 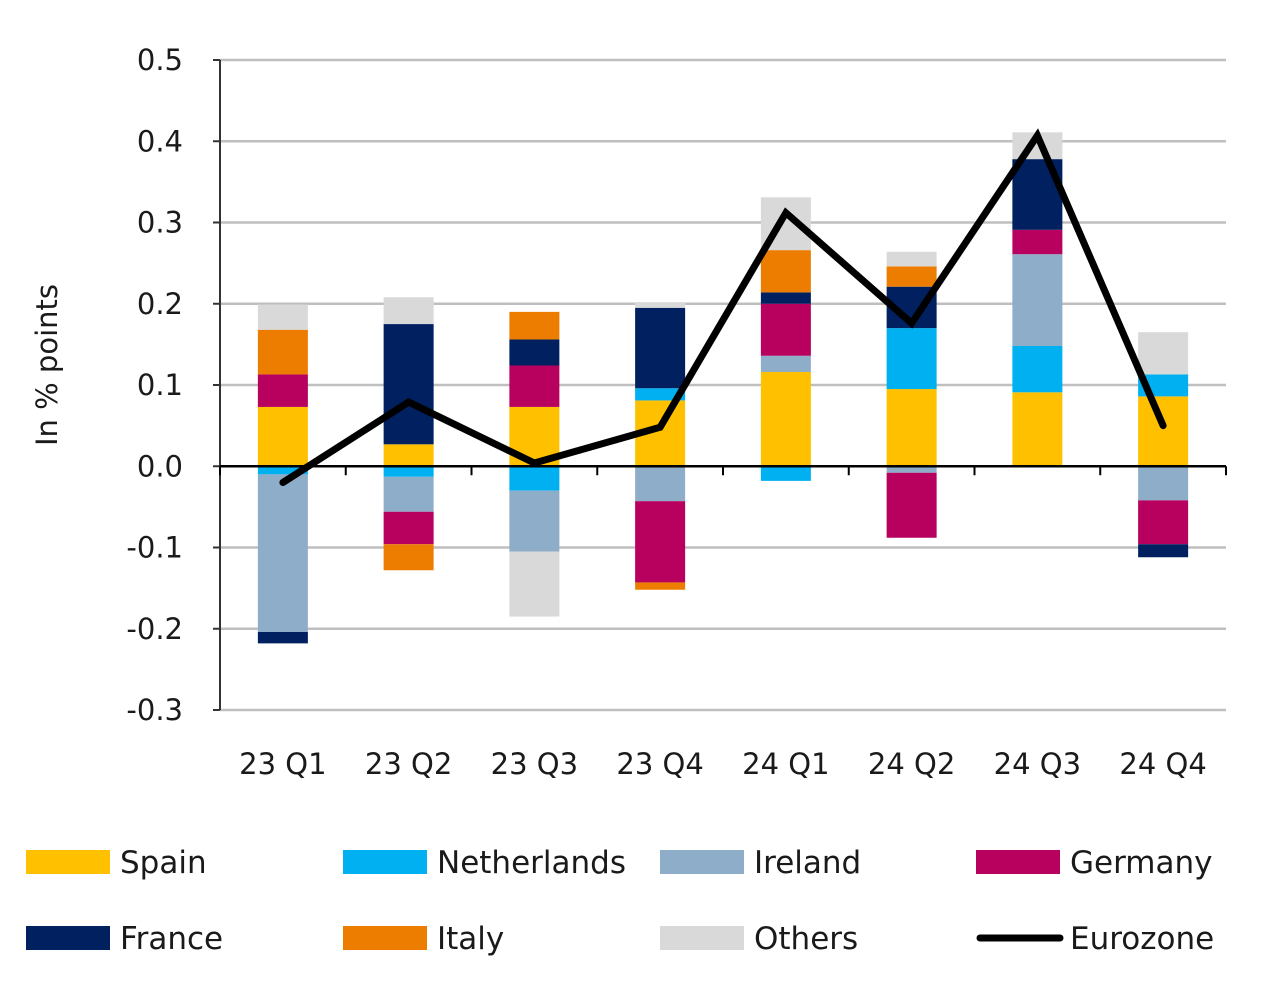 I want to click on bar-germany-24-q1, so click(x=785, y=329).